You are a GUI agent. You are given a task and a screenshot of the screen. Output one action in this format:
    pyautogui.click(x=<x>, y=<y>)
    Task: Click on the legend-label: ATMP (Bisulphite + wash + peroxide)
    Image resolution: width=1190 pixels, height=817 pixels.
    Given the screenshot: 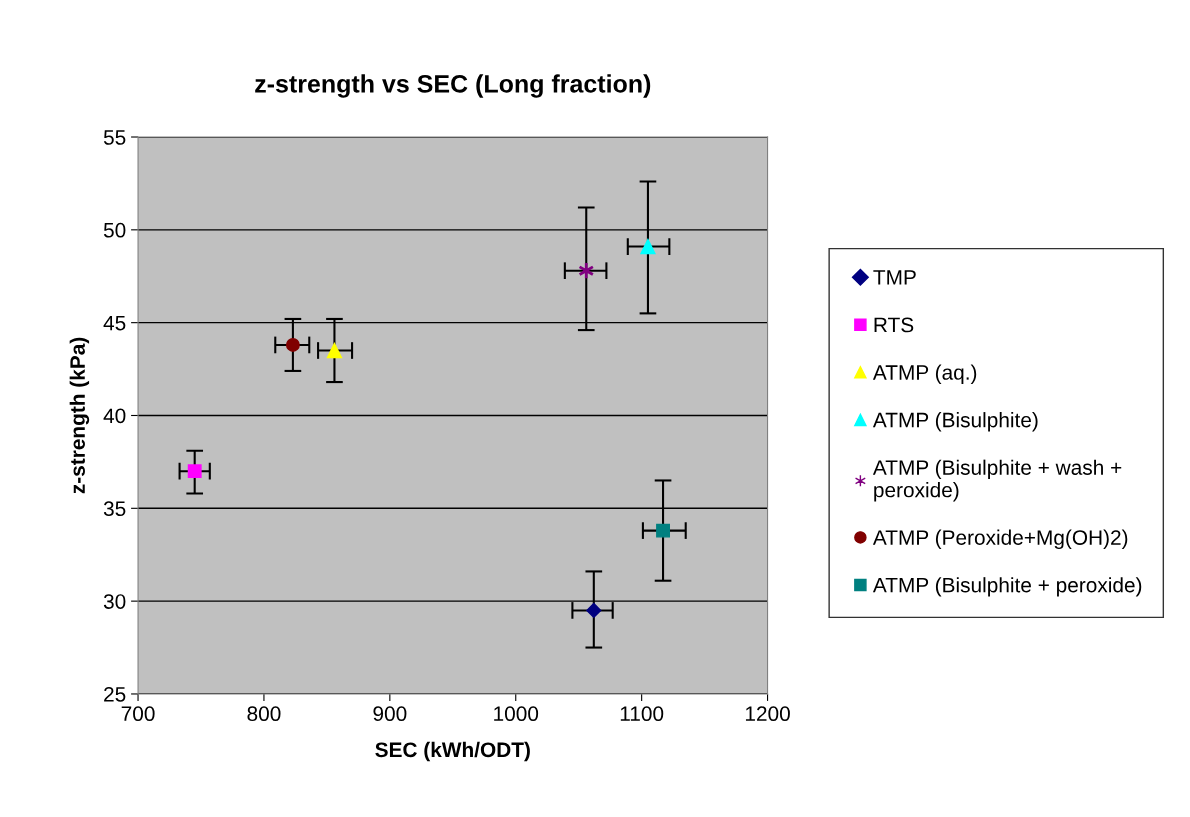 What is the action you would take?
    pyautogui.click(x=997, y=480)
    